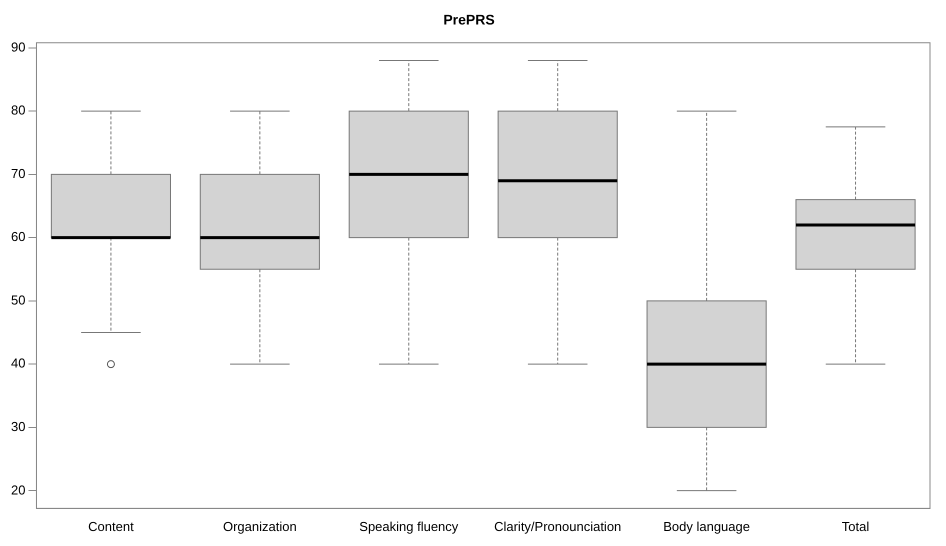 The image size is (946, 546). What do you see at coordinates (18, 363) in the screenshot?
I see `y-tick-label: 40` at bounding box center [18, 363].